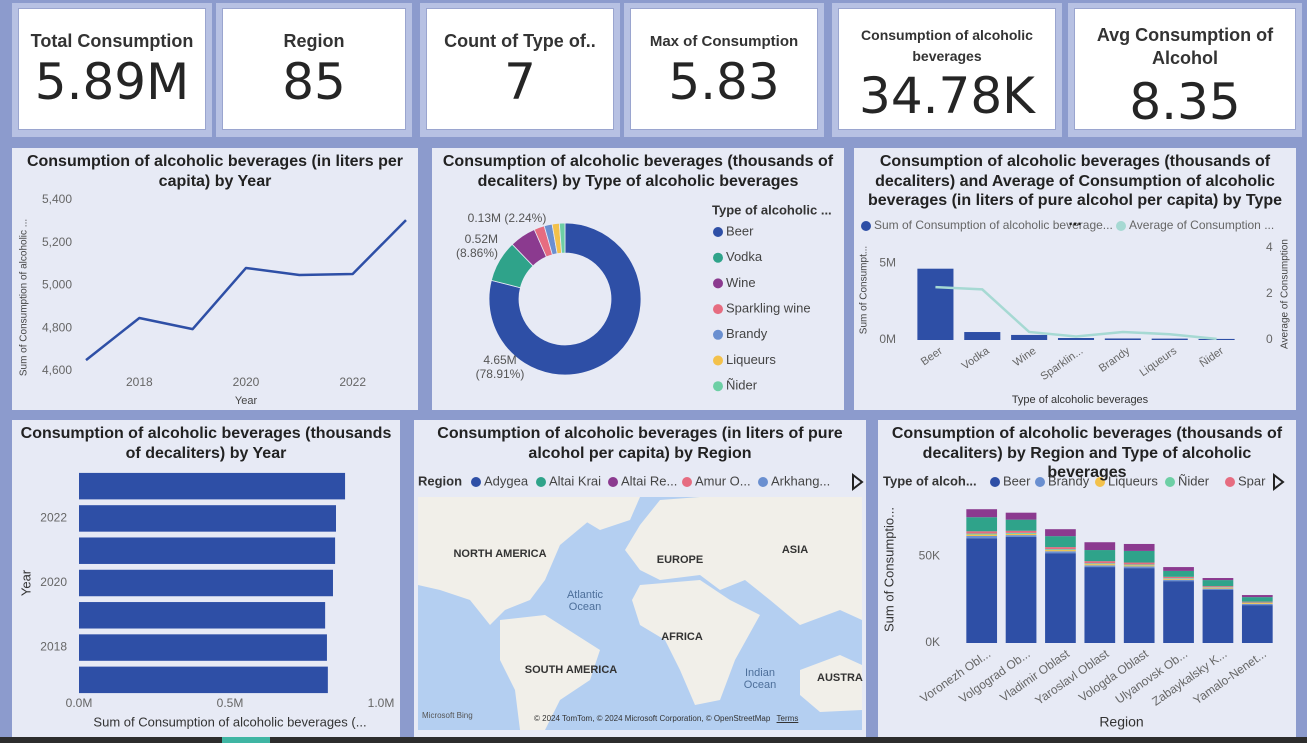 The width and height of the screenshot is (1307, 743). I want to click on x-tick-label: Beer, so click(932, 356).